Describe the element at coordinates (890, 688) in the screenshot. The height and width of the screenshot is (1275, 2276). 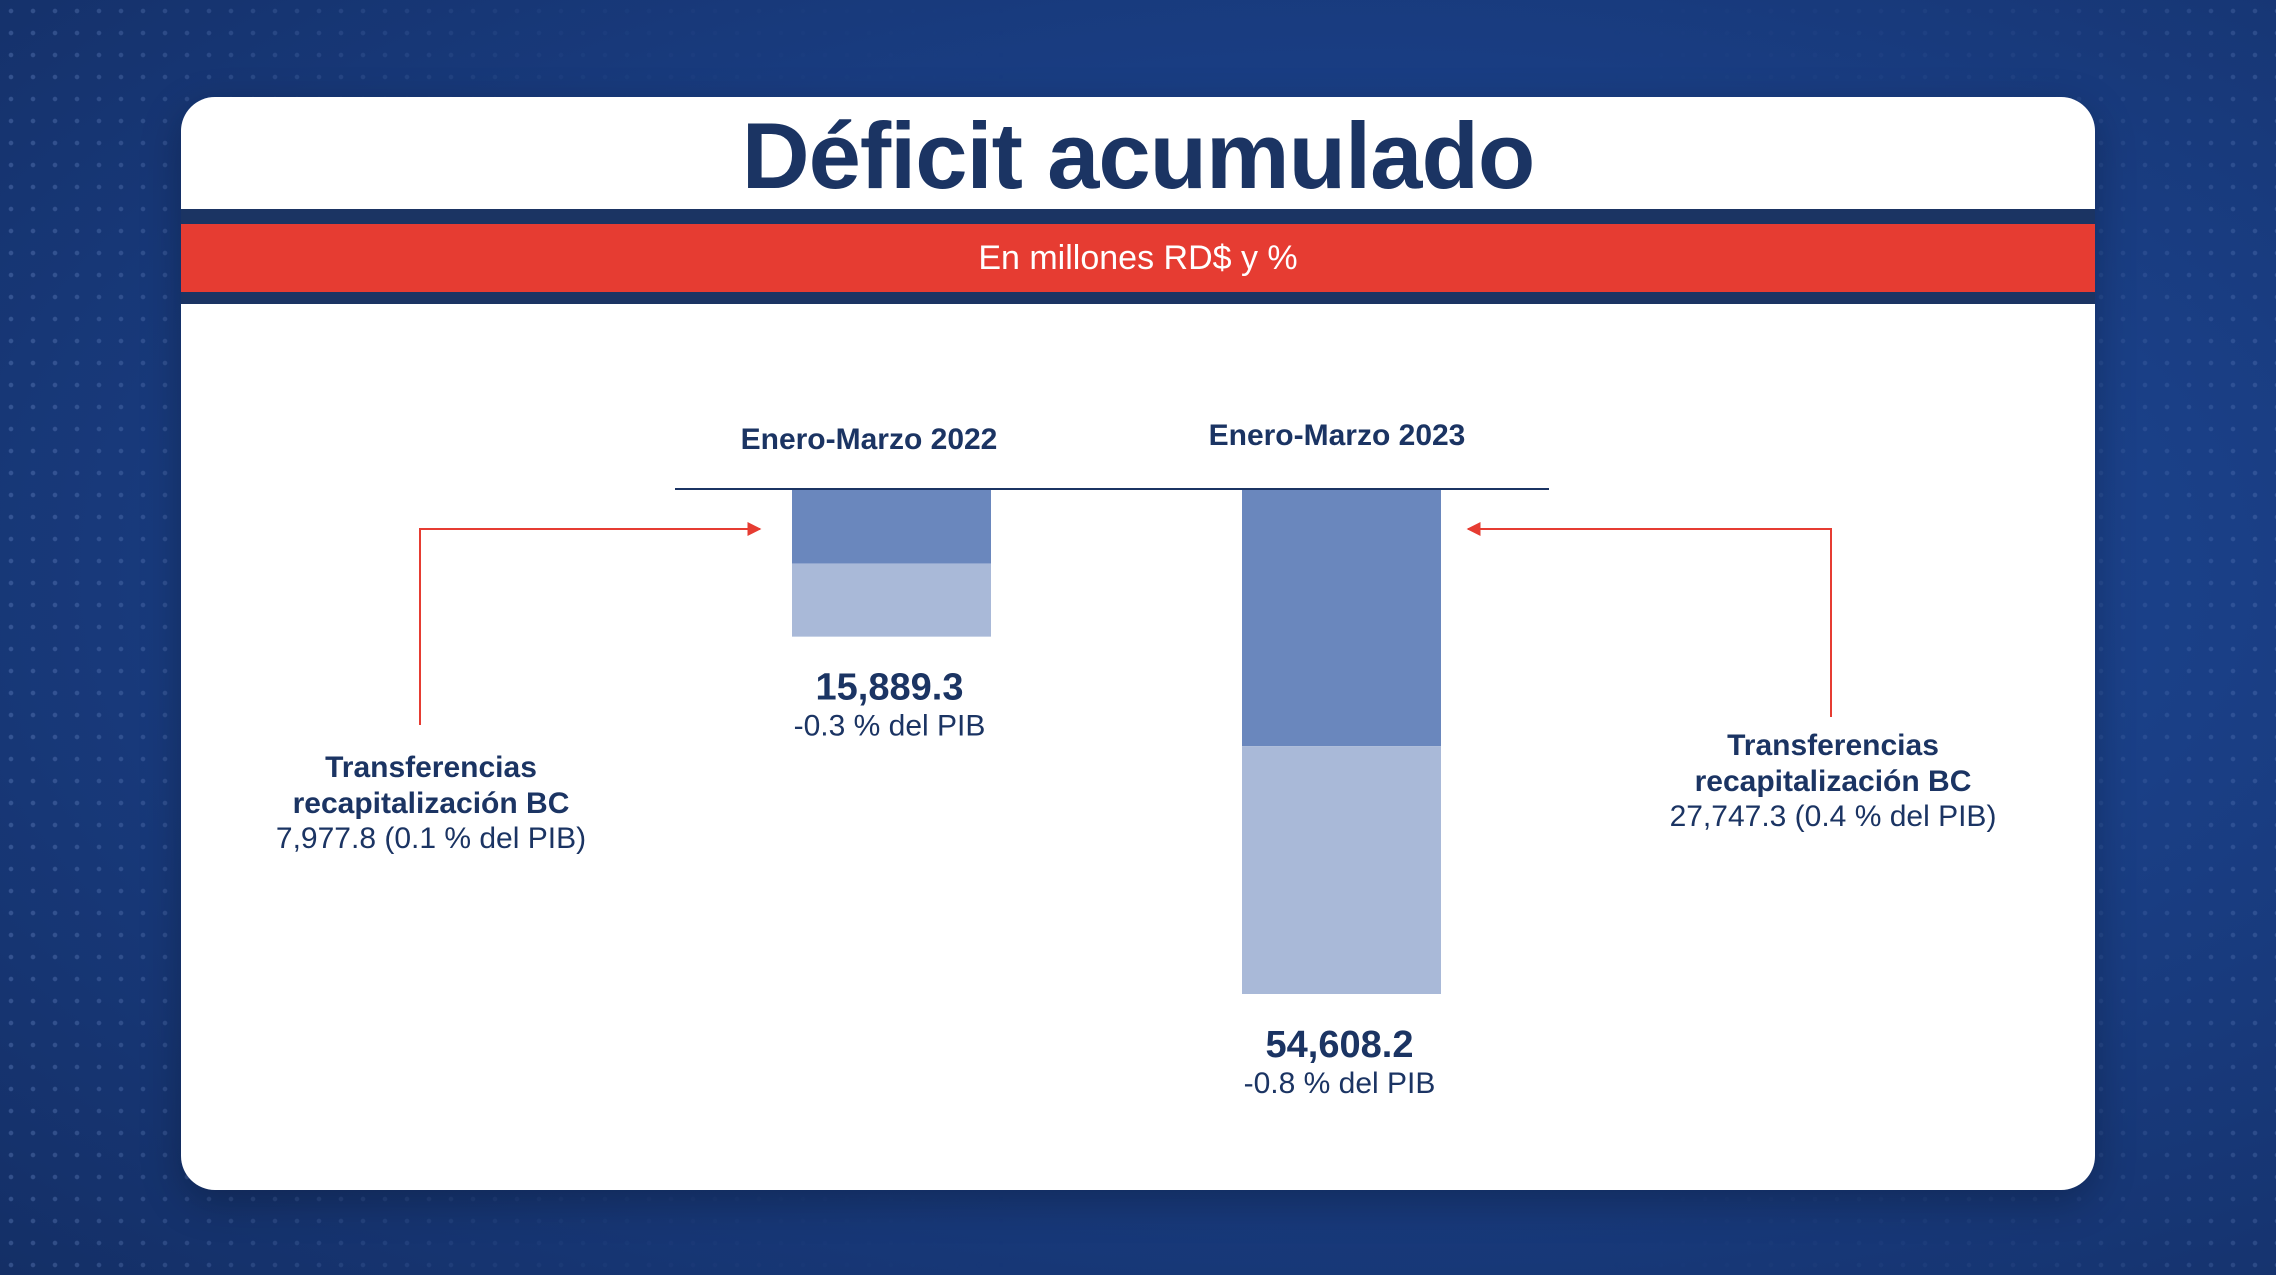
I see `total-value-label: 15,889.3` at that location.